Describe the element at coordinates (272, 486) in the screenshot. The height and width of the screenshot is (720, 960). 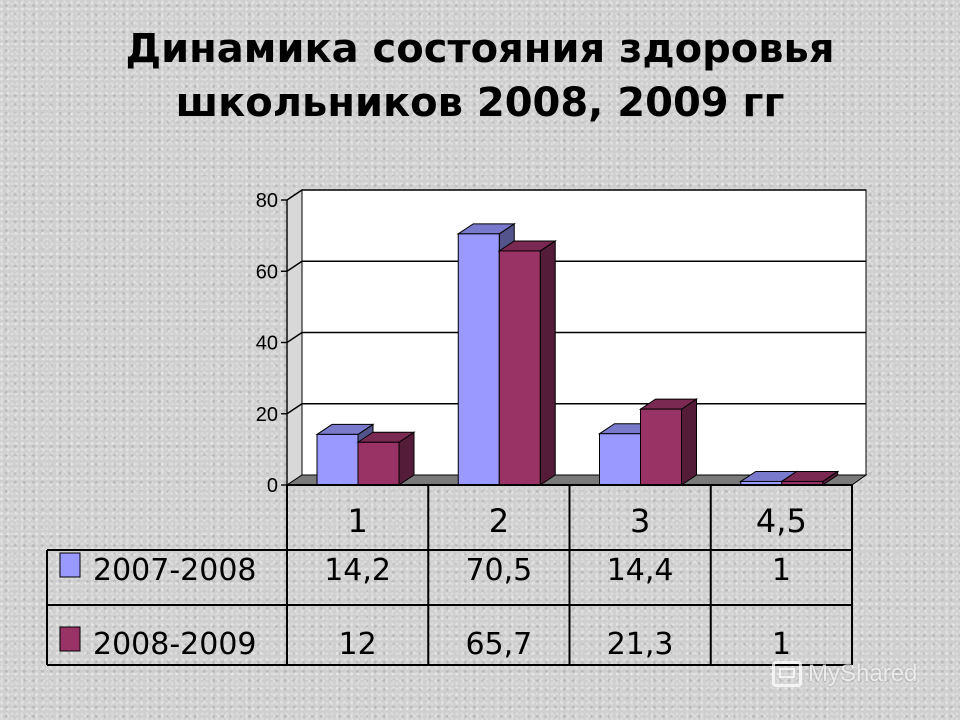
I see `y-tick-label: 0` at that location.